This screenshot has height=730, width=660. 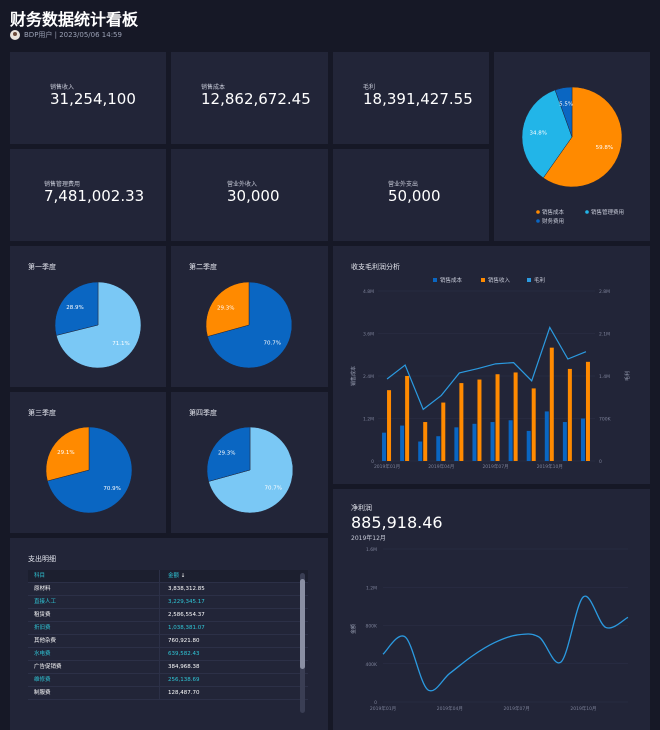 I want to click on line-gross-profit, so click(x=486, y=368).